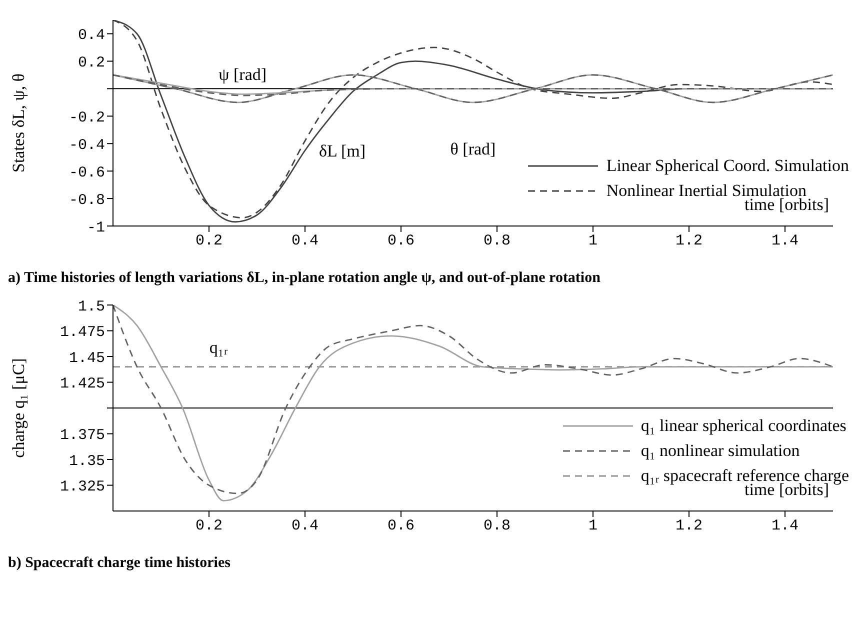 This screenshot has height=626, width=861. I want to click on y-tick-label: -0.6, so click(86, 173).